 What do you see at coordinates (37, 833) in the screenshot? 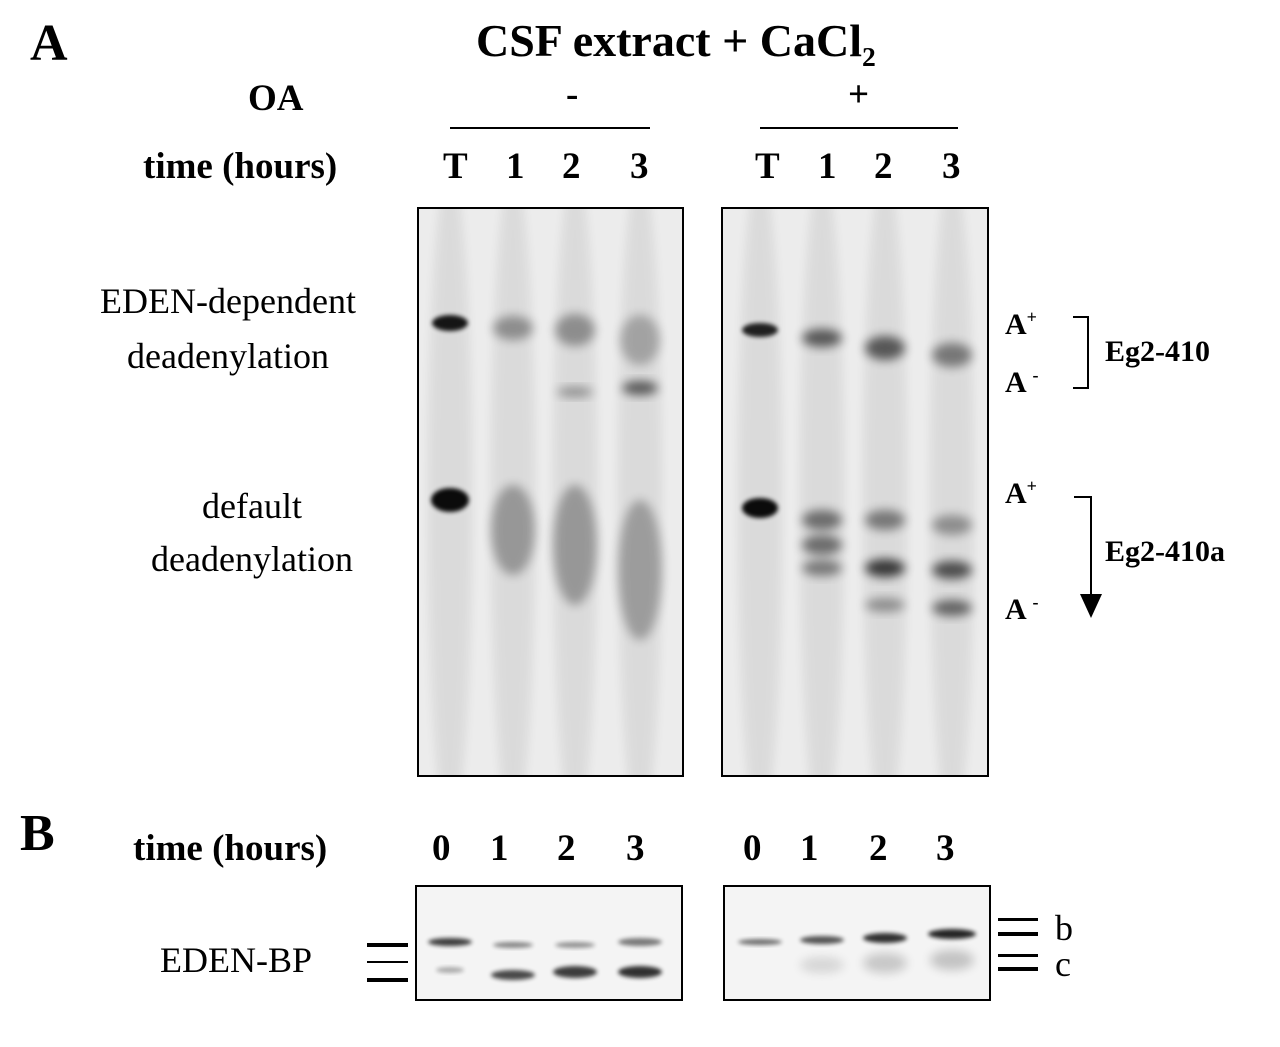
I see `panel-b-letter: B` at bounding box center [37, 833].